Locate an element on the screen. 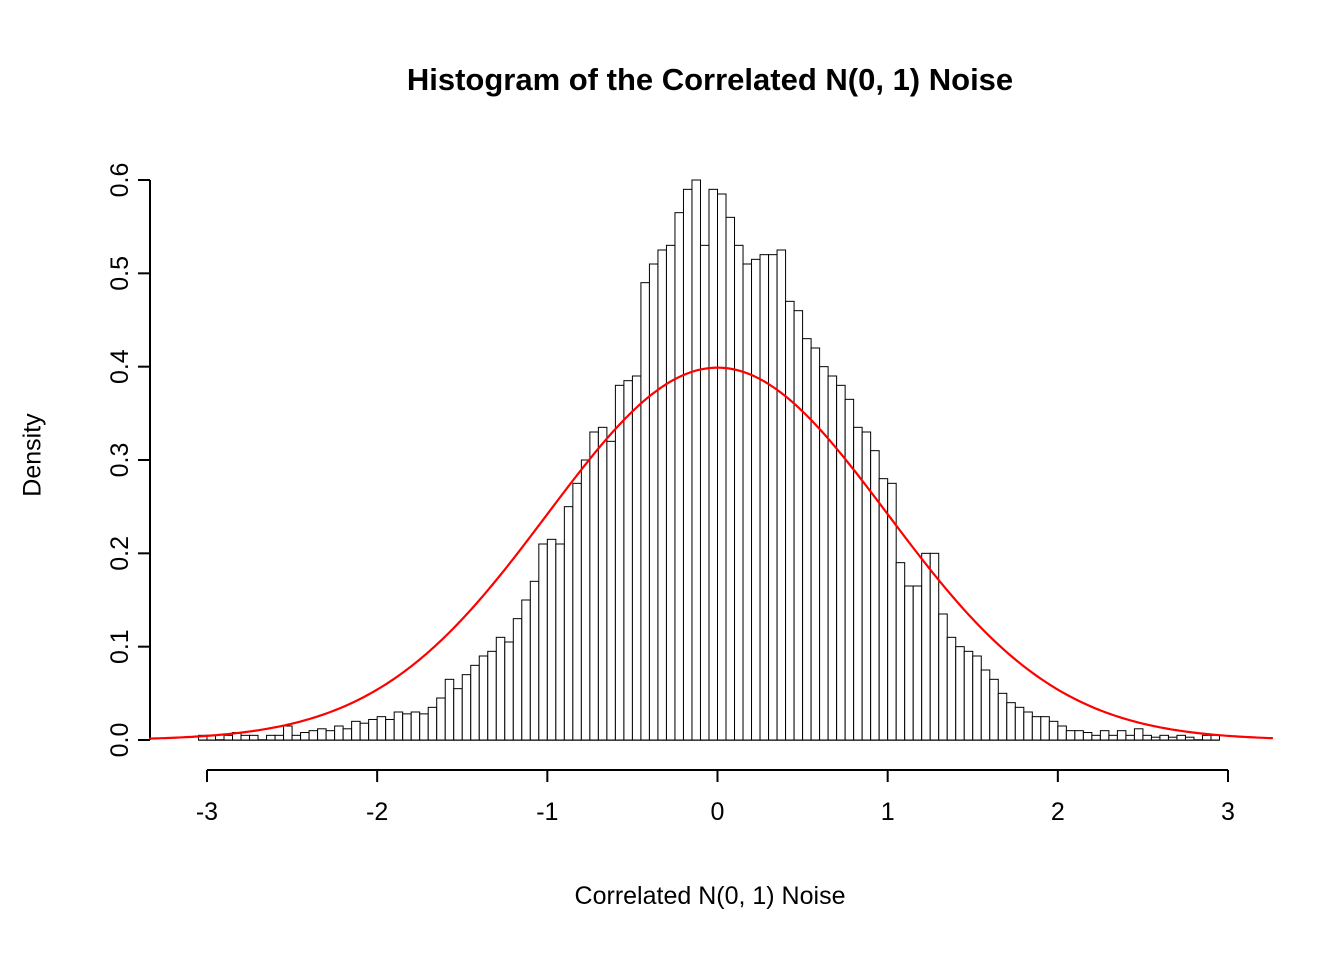 Image resolution: width=1344 pixels, height=960 pixels. y-tick-label: 0.6 is located at coordinates (120, 180).